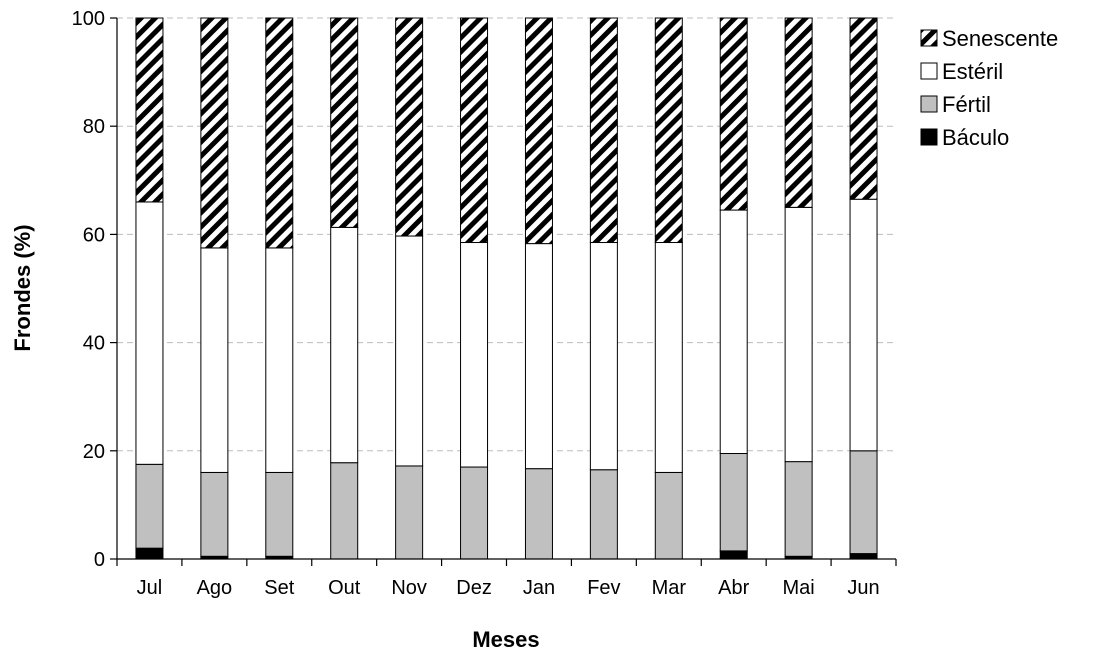 Image resolution: width=1101 pixels, height=657 pixels. Describe the element at coordinates (474, 588) in the screenshot. I see `x-tick-label: Dez` at that location.